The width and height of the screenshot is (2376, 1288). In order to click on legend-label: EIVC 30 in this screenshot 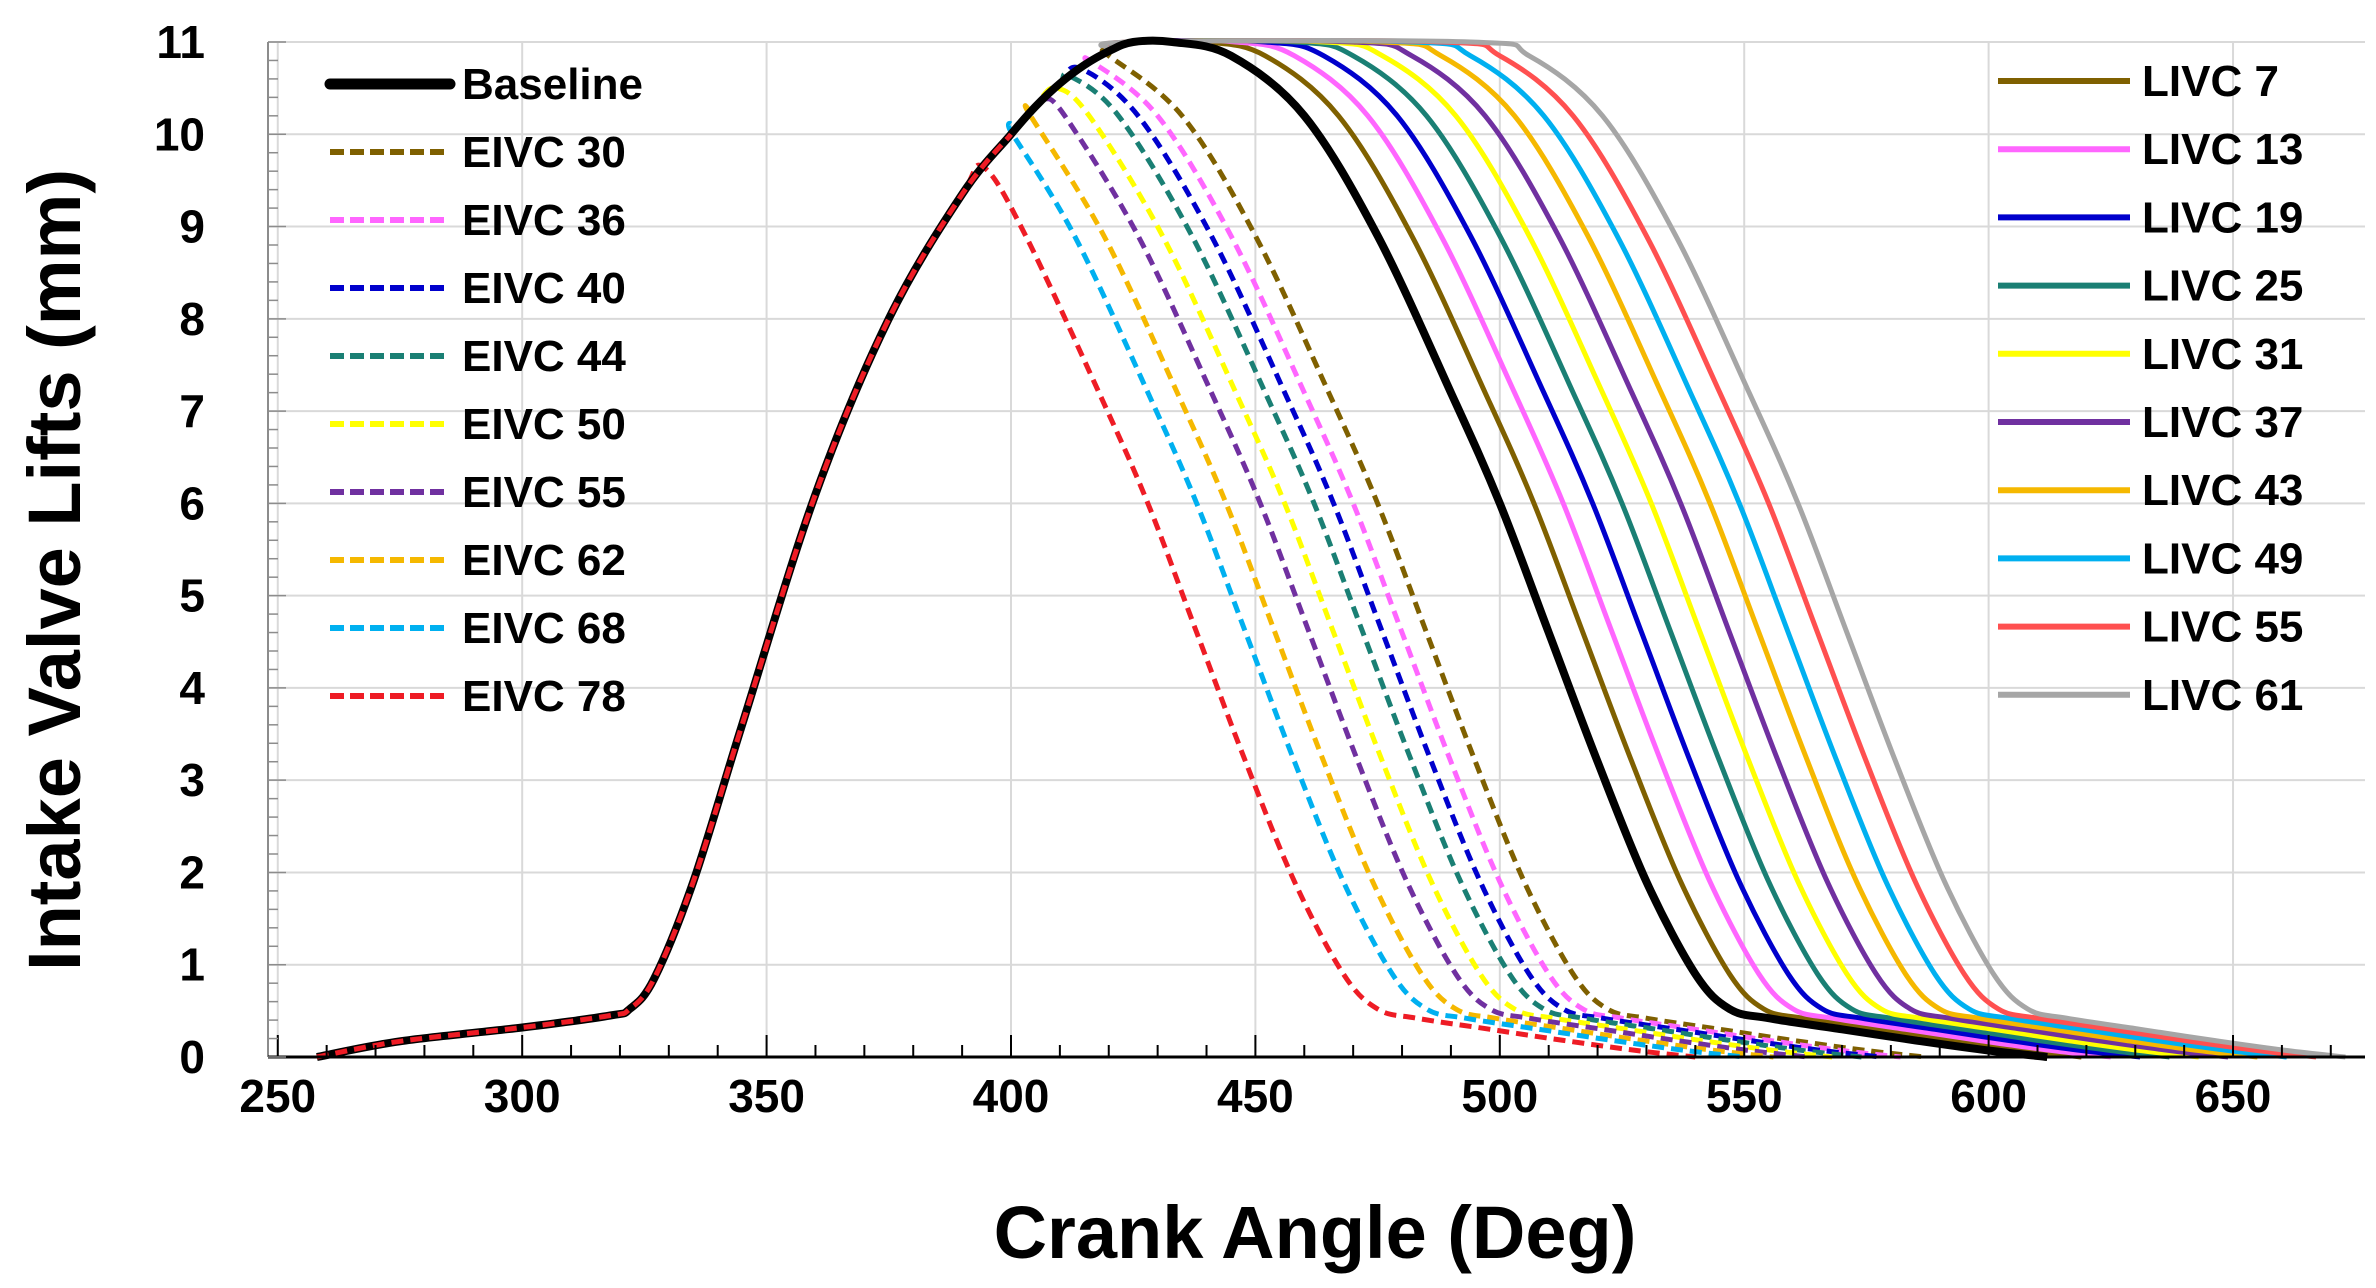, I will do `click(544, 152)`.